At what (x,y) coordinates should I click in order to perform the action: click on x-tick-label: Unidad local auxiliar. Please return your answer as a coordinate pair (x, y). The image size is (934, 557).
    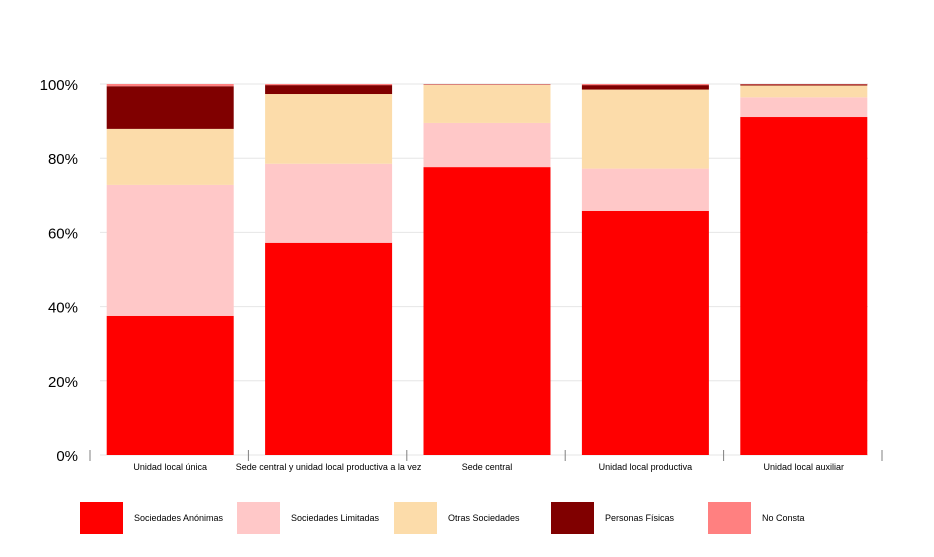
    Looking at the image, I should click on (804, 467).